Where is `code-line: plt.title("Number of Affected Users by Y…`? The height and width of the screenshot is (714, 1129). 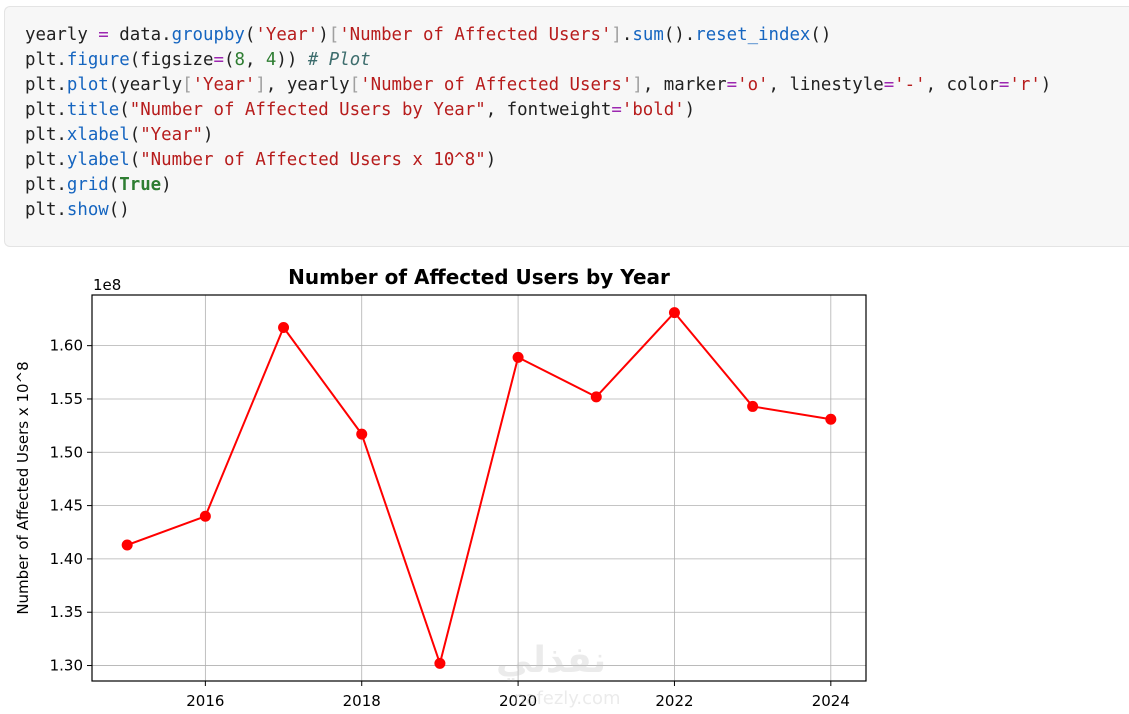
code-line: plt.title("Number of Affected Users by Y… is located at coordinates (538, 110).